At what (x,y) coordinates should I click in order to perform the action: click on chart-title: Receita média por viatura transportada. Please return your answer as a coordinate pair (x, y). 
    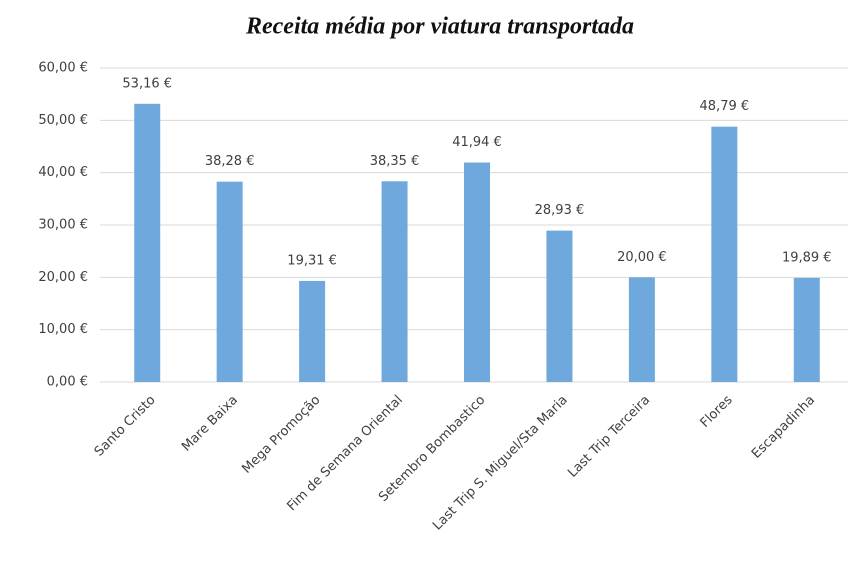
    Looking at the image, I should click on (439, 27).